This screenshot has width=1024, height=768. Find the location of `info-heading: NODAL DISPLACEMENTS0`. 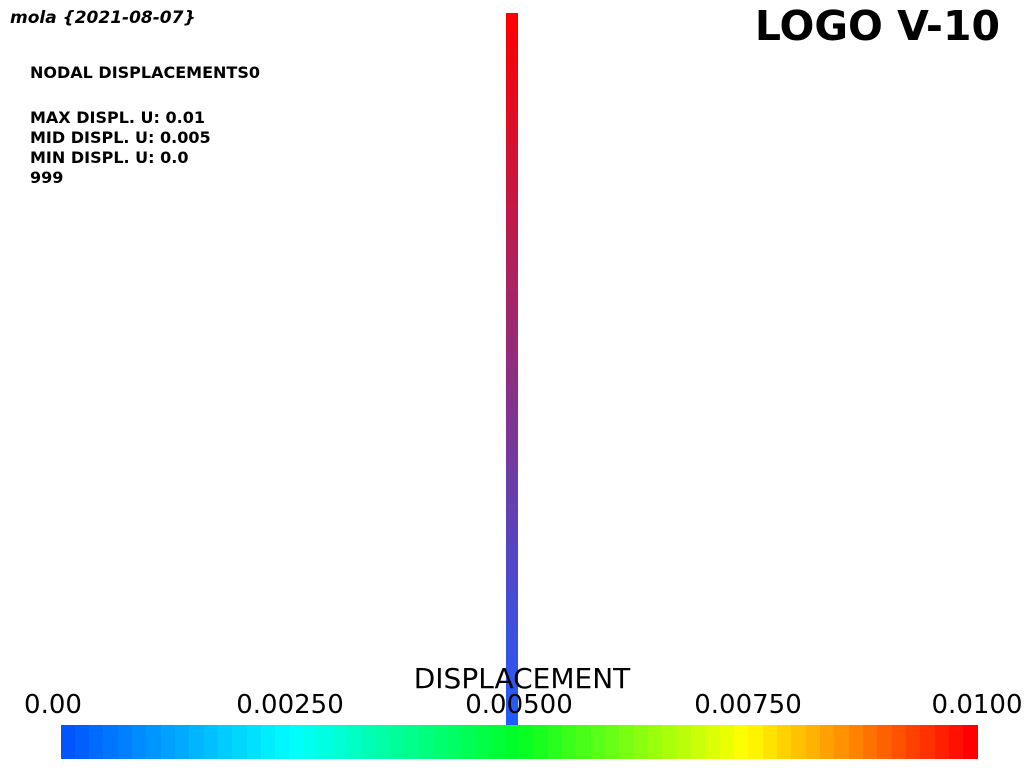

info-heading: NODAL DISPLACEMENTS0 is located at coordinates (145, 72).